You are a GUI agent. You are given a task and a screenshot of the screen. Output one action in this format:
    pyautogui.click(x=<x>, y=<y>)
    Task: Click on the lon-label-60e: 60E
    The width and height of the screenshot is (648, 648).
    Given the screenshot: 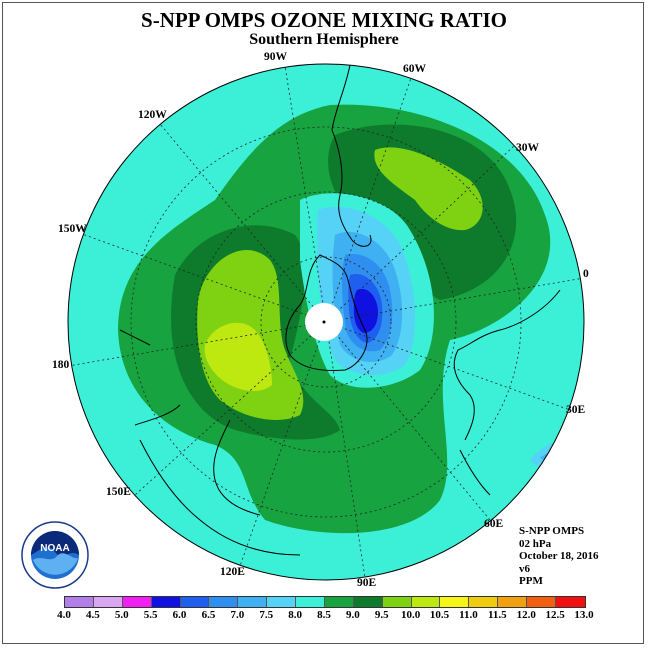 What is the action you would take?
    pyautogui.click(x=494, y=524)
    